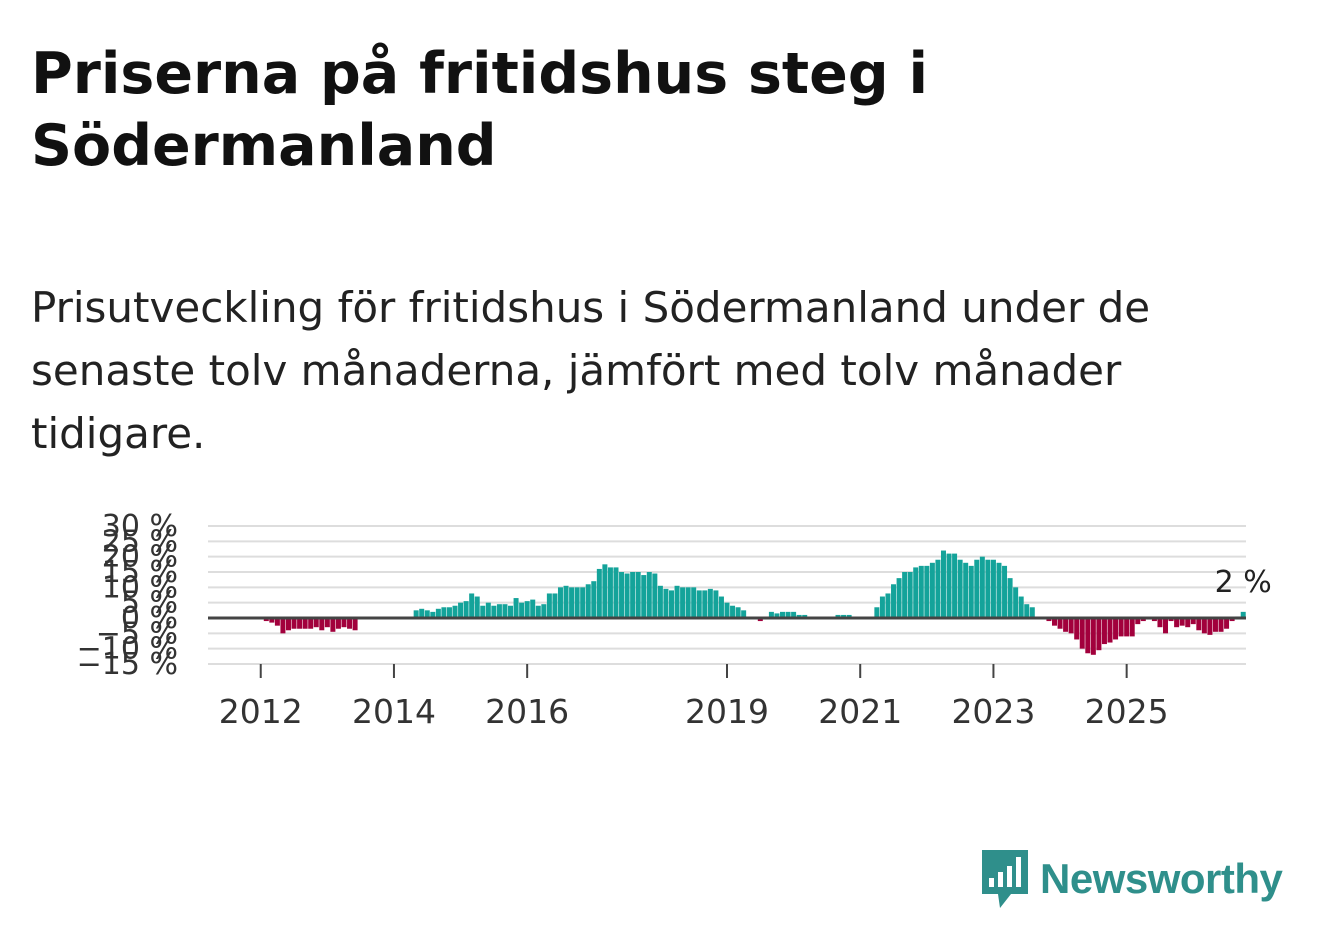 The width and height of the screenshot is (1322, 939). What do you see at coordinates (394, 711) in the screenshot?
I see `x-tick-label: 2014` at bounding box center [394, 711].